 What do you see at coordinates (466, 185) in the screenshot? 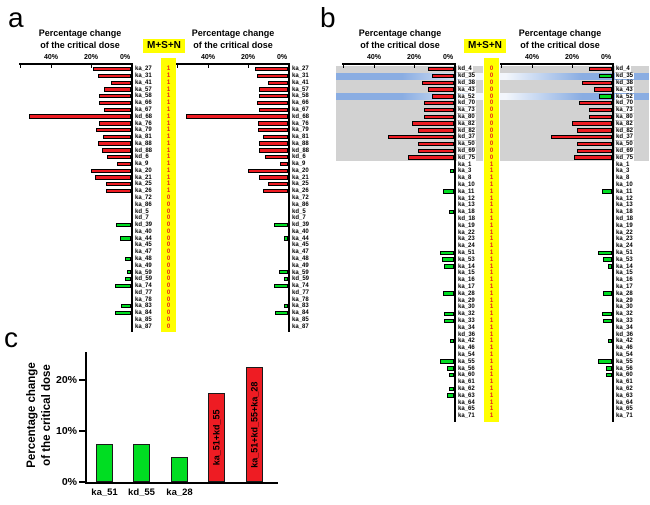
I see `row-label: ka_10` at bounding box center [466, 185].